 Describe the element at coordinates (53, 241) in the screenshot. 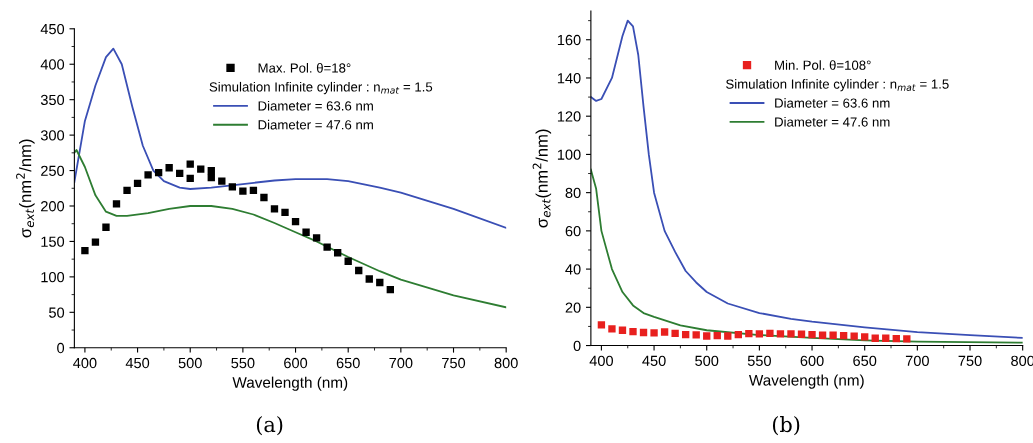

I see `y-tick-label: 150` at that location.